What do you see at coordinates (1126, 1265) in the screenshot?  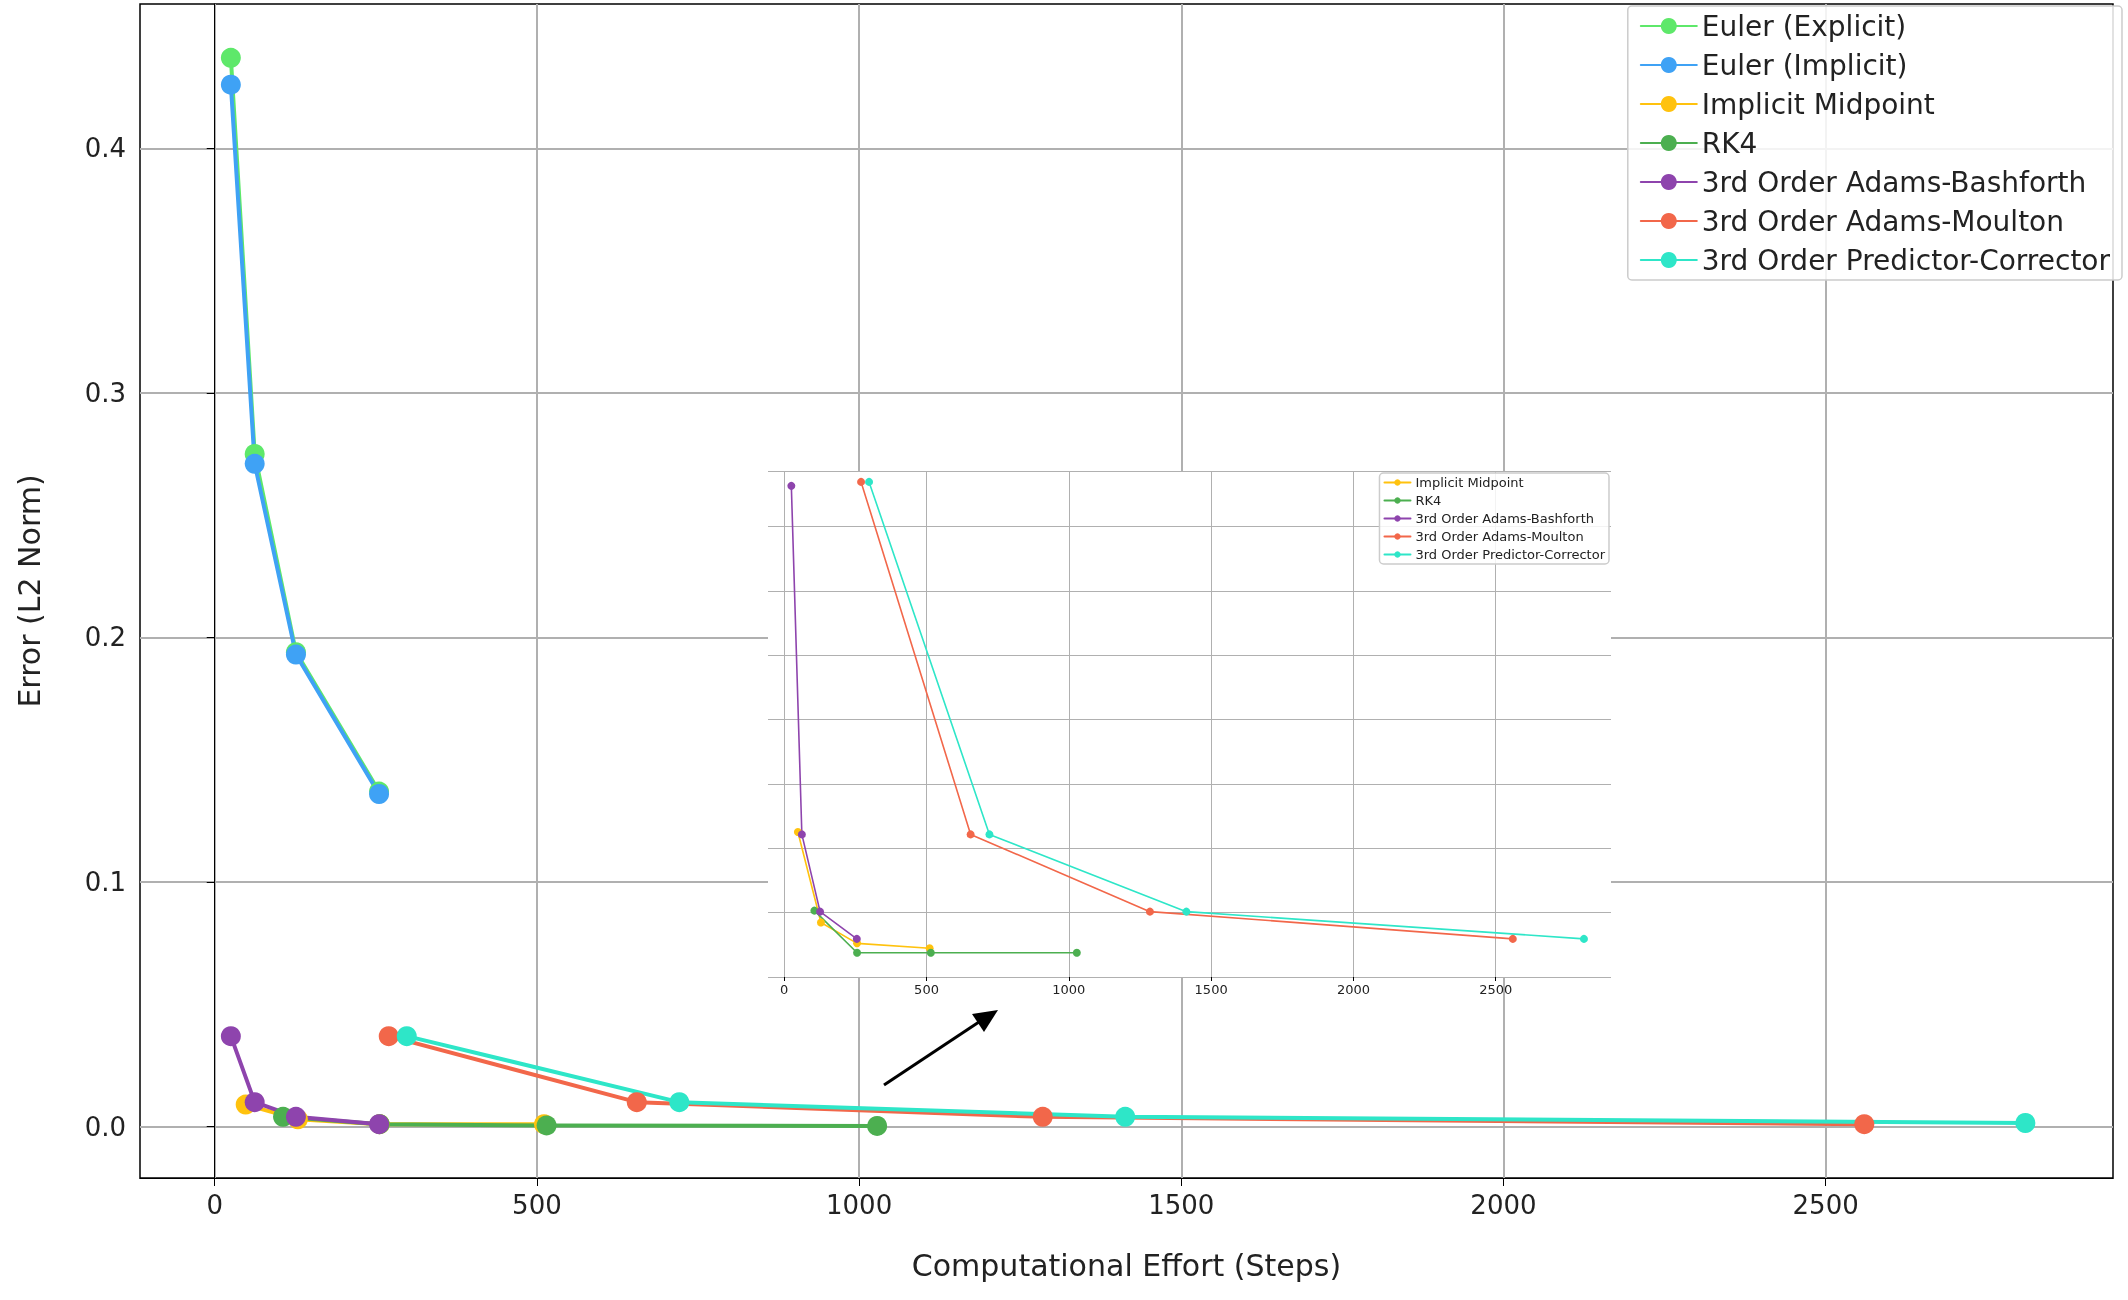 I see `x-axis-title: Computational Effort (Steps)` at bounding box center [1126, 1265].